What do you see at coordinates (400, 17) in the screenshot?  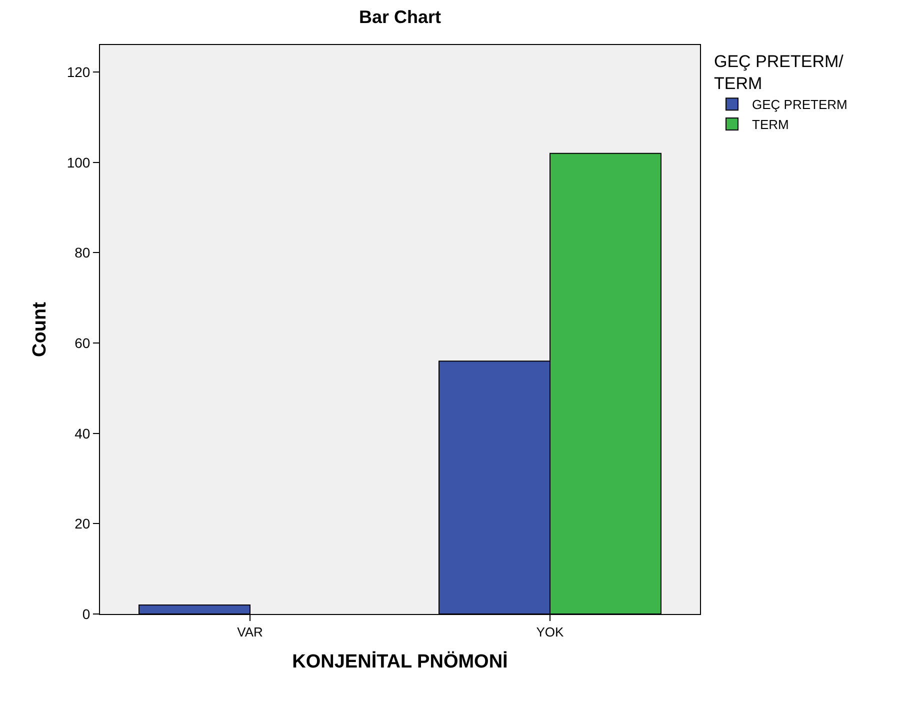 I see `chart-title: Bar Chart` at bounding box center [400, 17].